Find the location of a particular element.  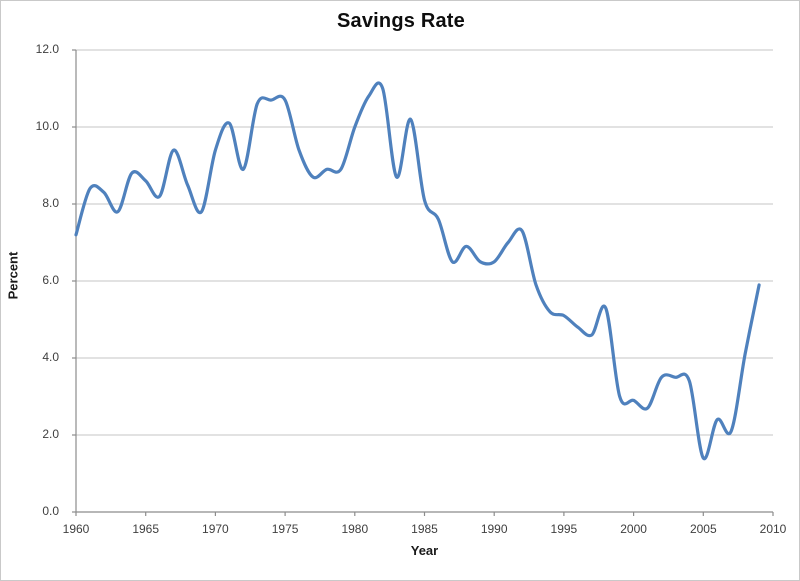

y-tick-label: 10.0 is located at coordinates (47, 126).